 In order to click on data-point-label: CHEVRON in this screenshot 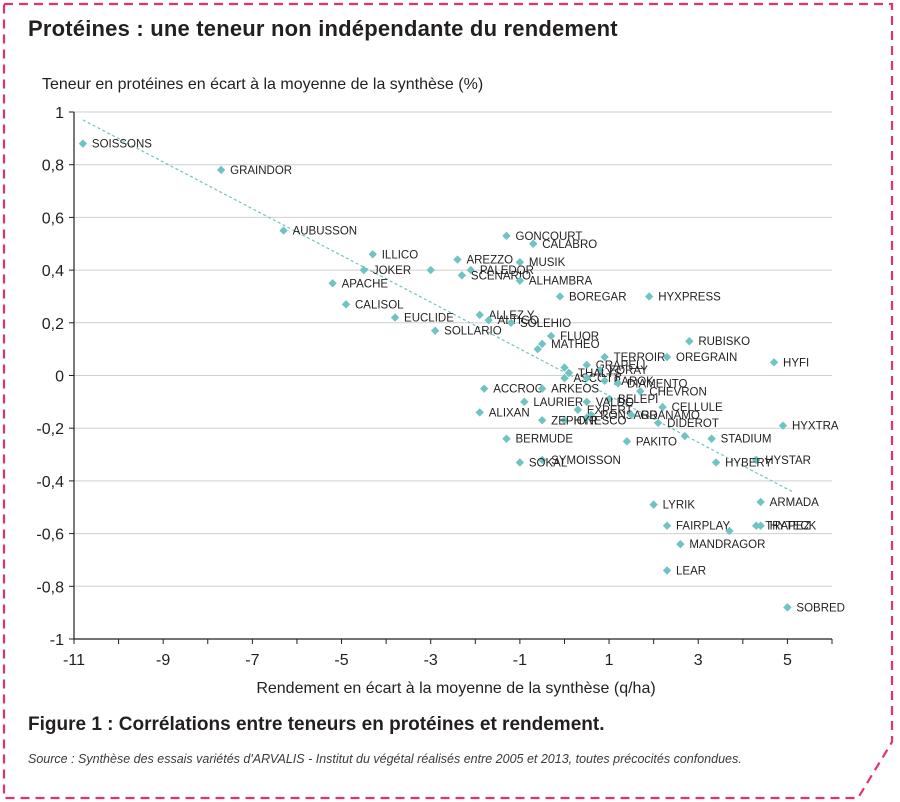, I will do `click(678, 392)`.